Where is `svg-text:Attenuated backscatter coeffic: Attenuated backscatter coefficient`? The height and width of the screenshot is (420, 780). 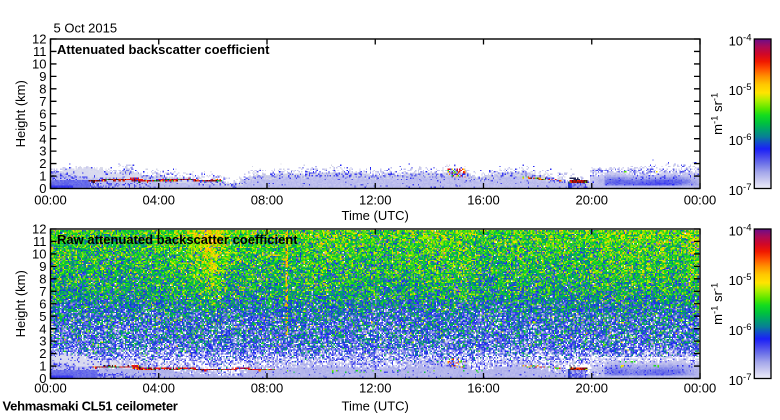 svg-text:Attenuated backscatter coeffic: Attenuated backscatter coefficient is located at coordinates (163, 49).